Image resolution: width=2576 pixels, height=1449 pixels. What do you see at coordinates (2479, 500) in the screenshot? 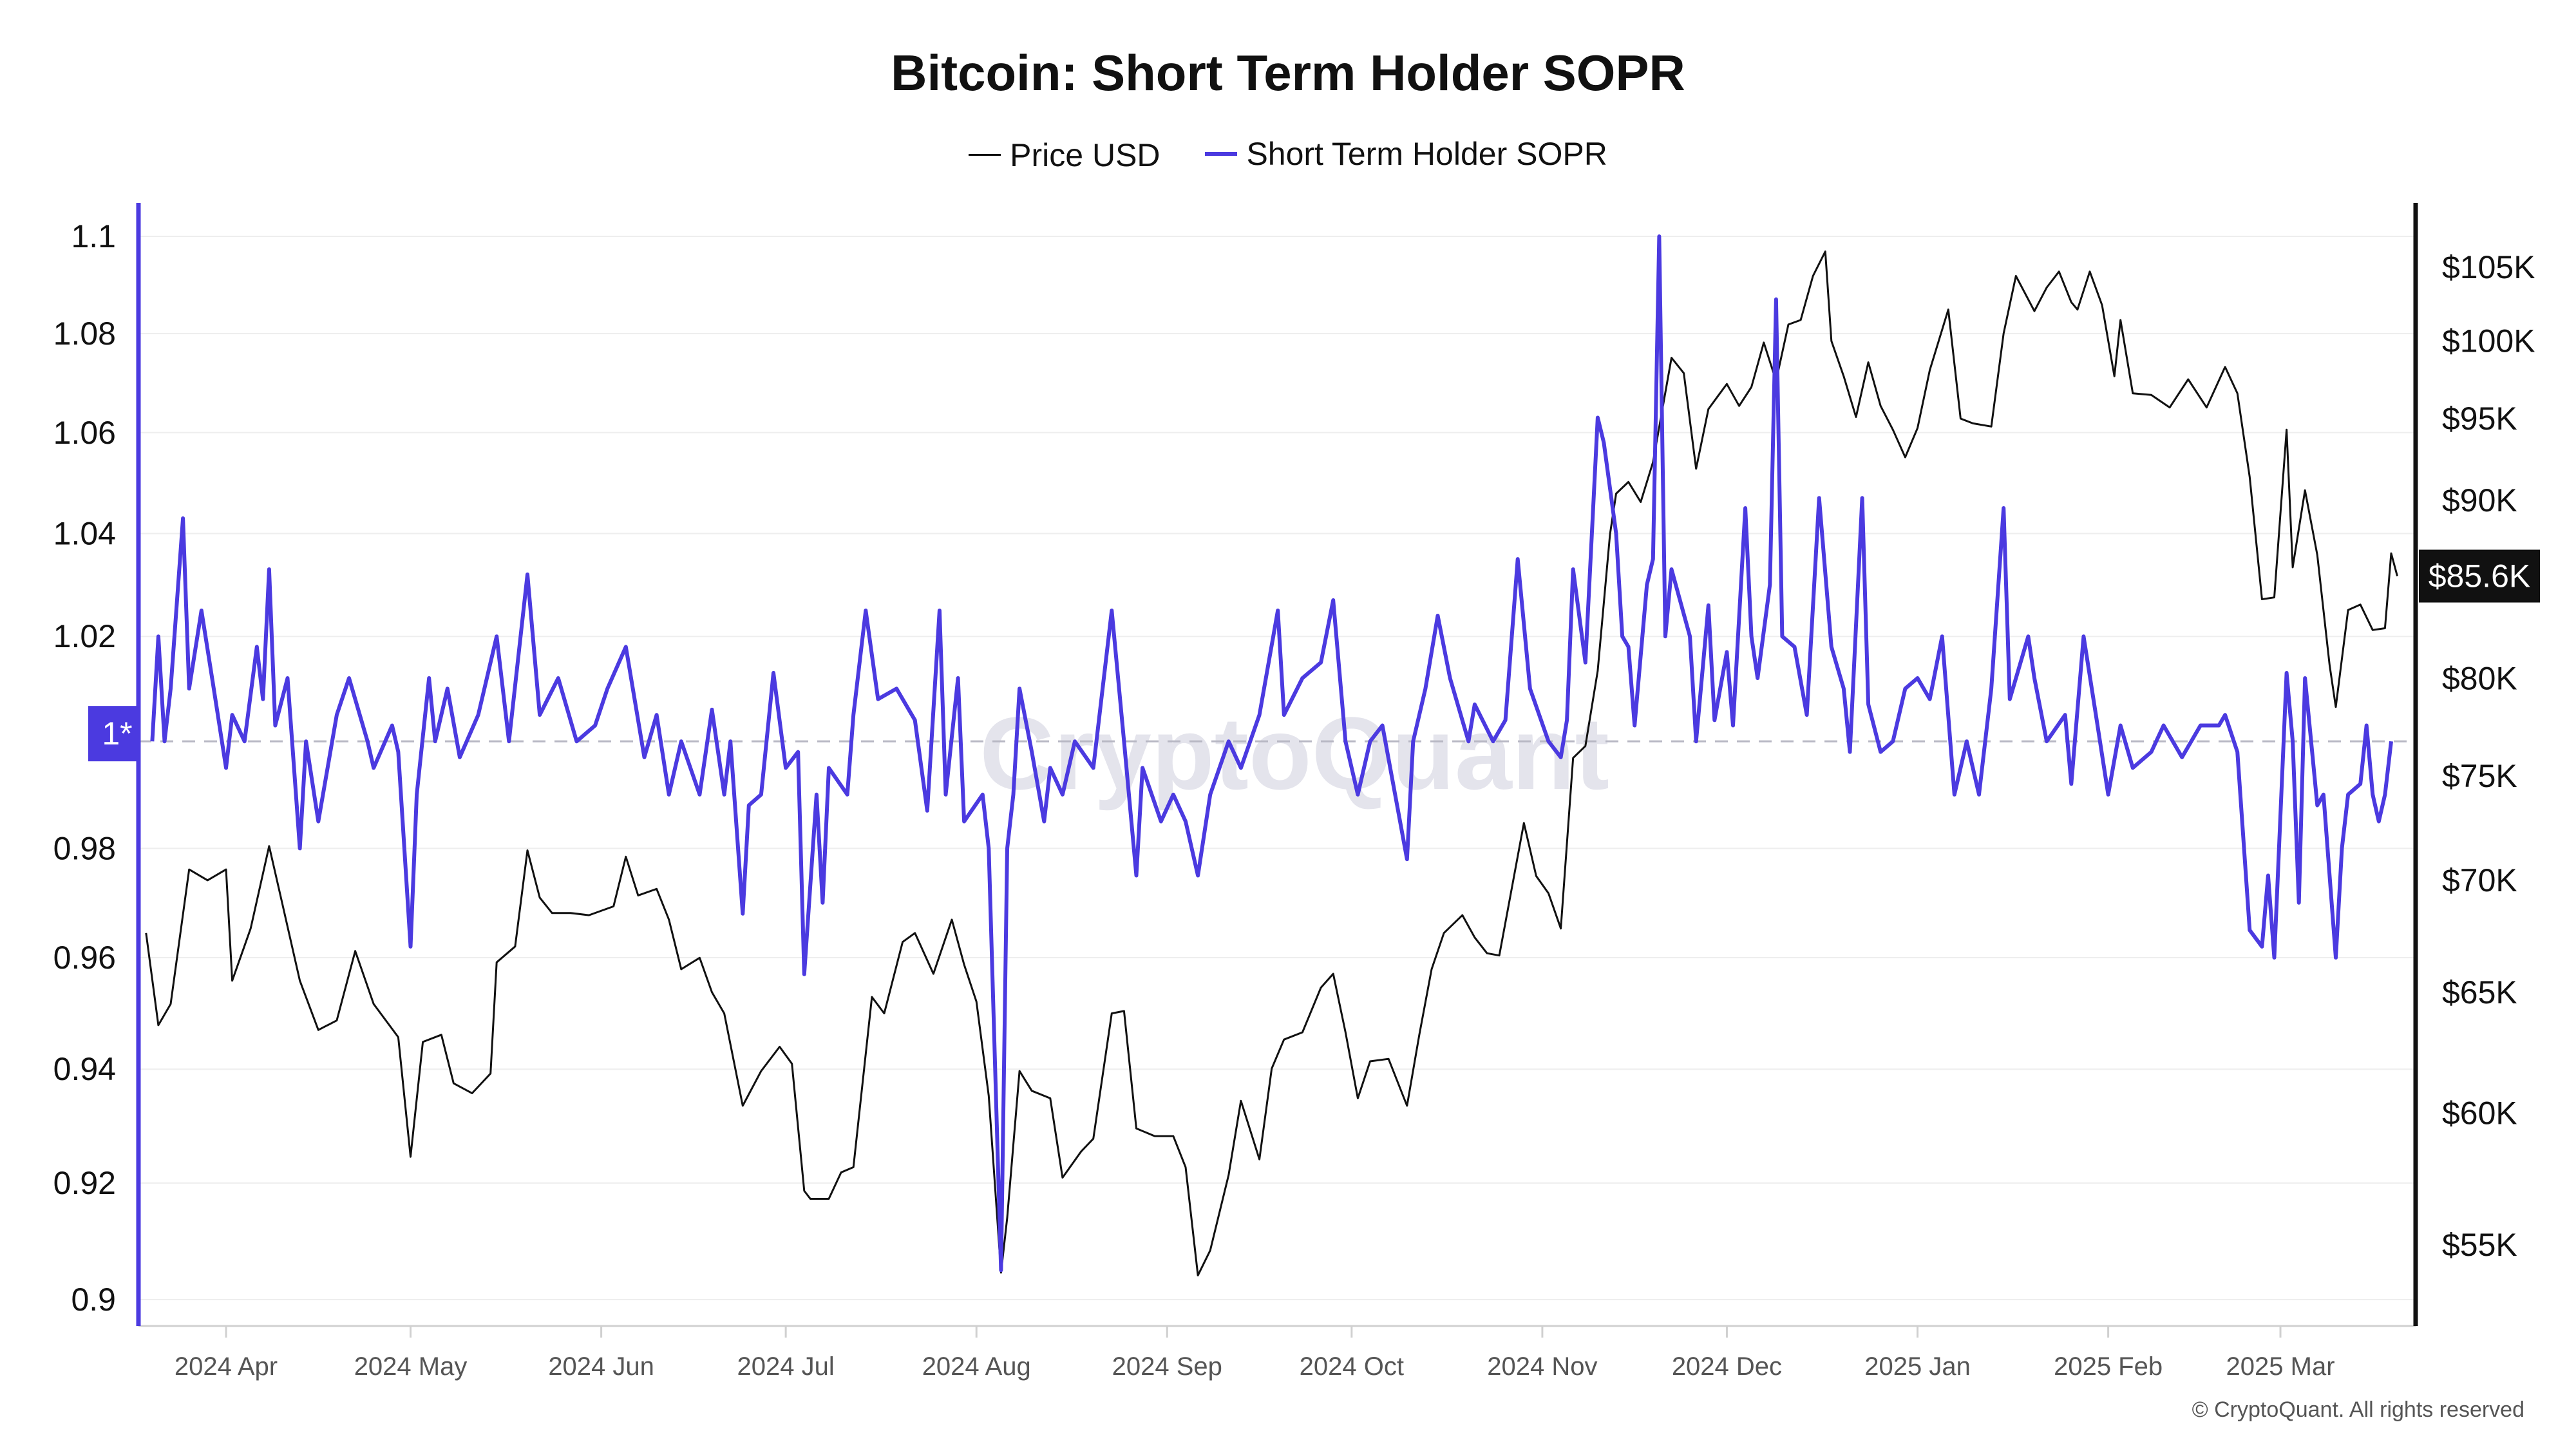
I see `right-tick-label: $90K` at bounding box center [2479, 500].